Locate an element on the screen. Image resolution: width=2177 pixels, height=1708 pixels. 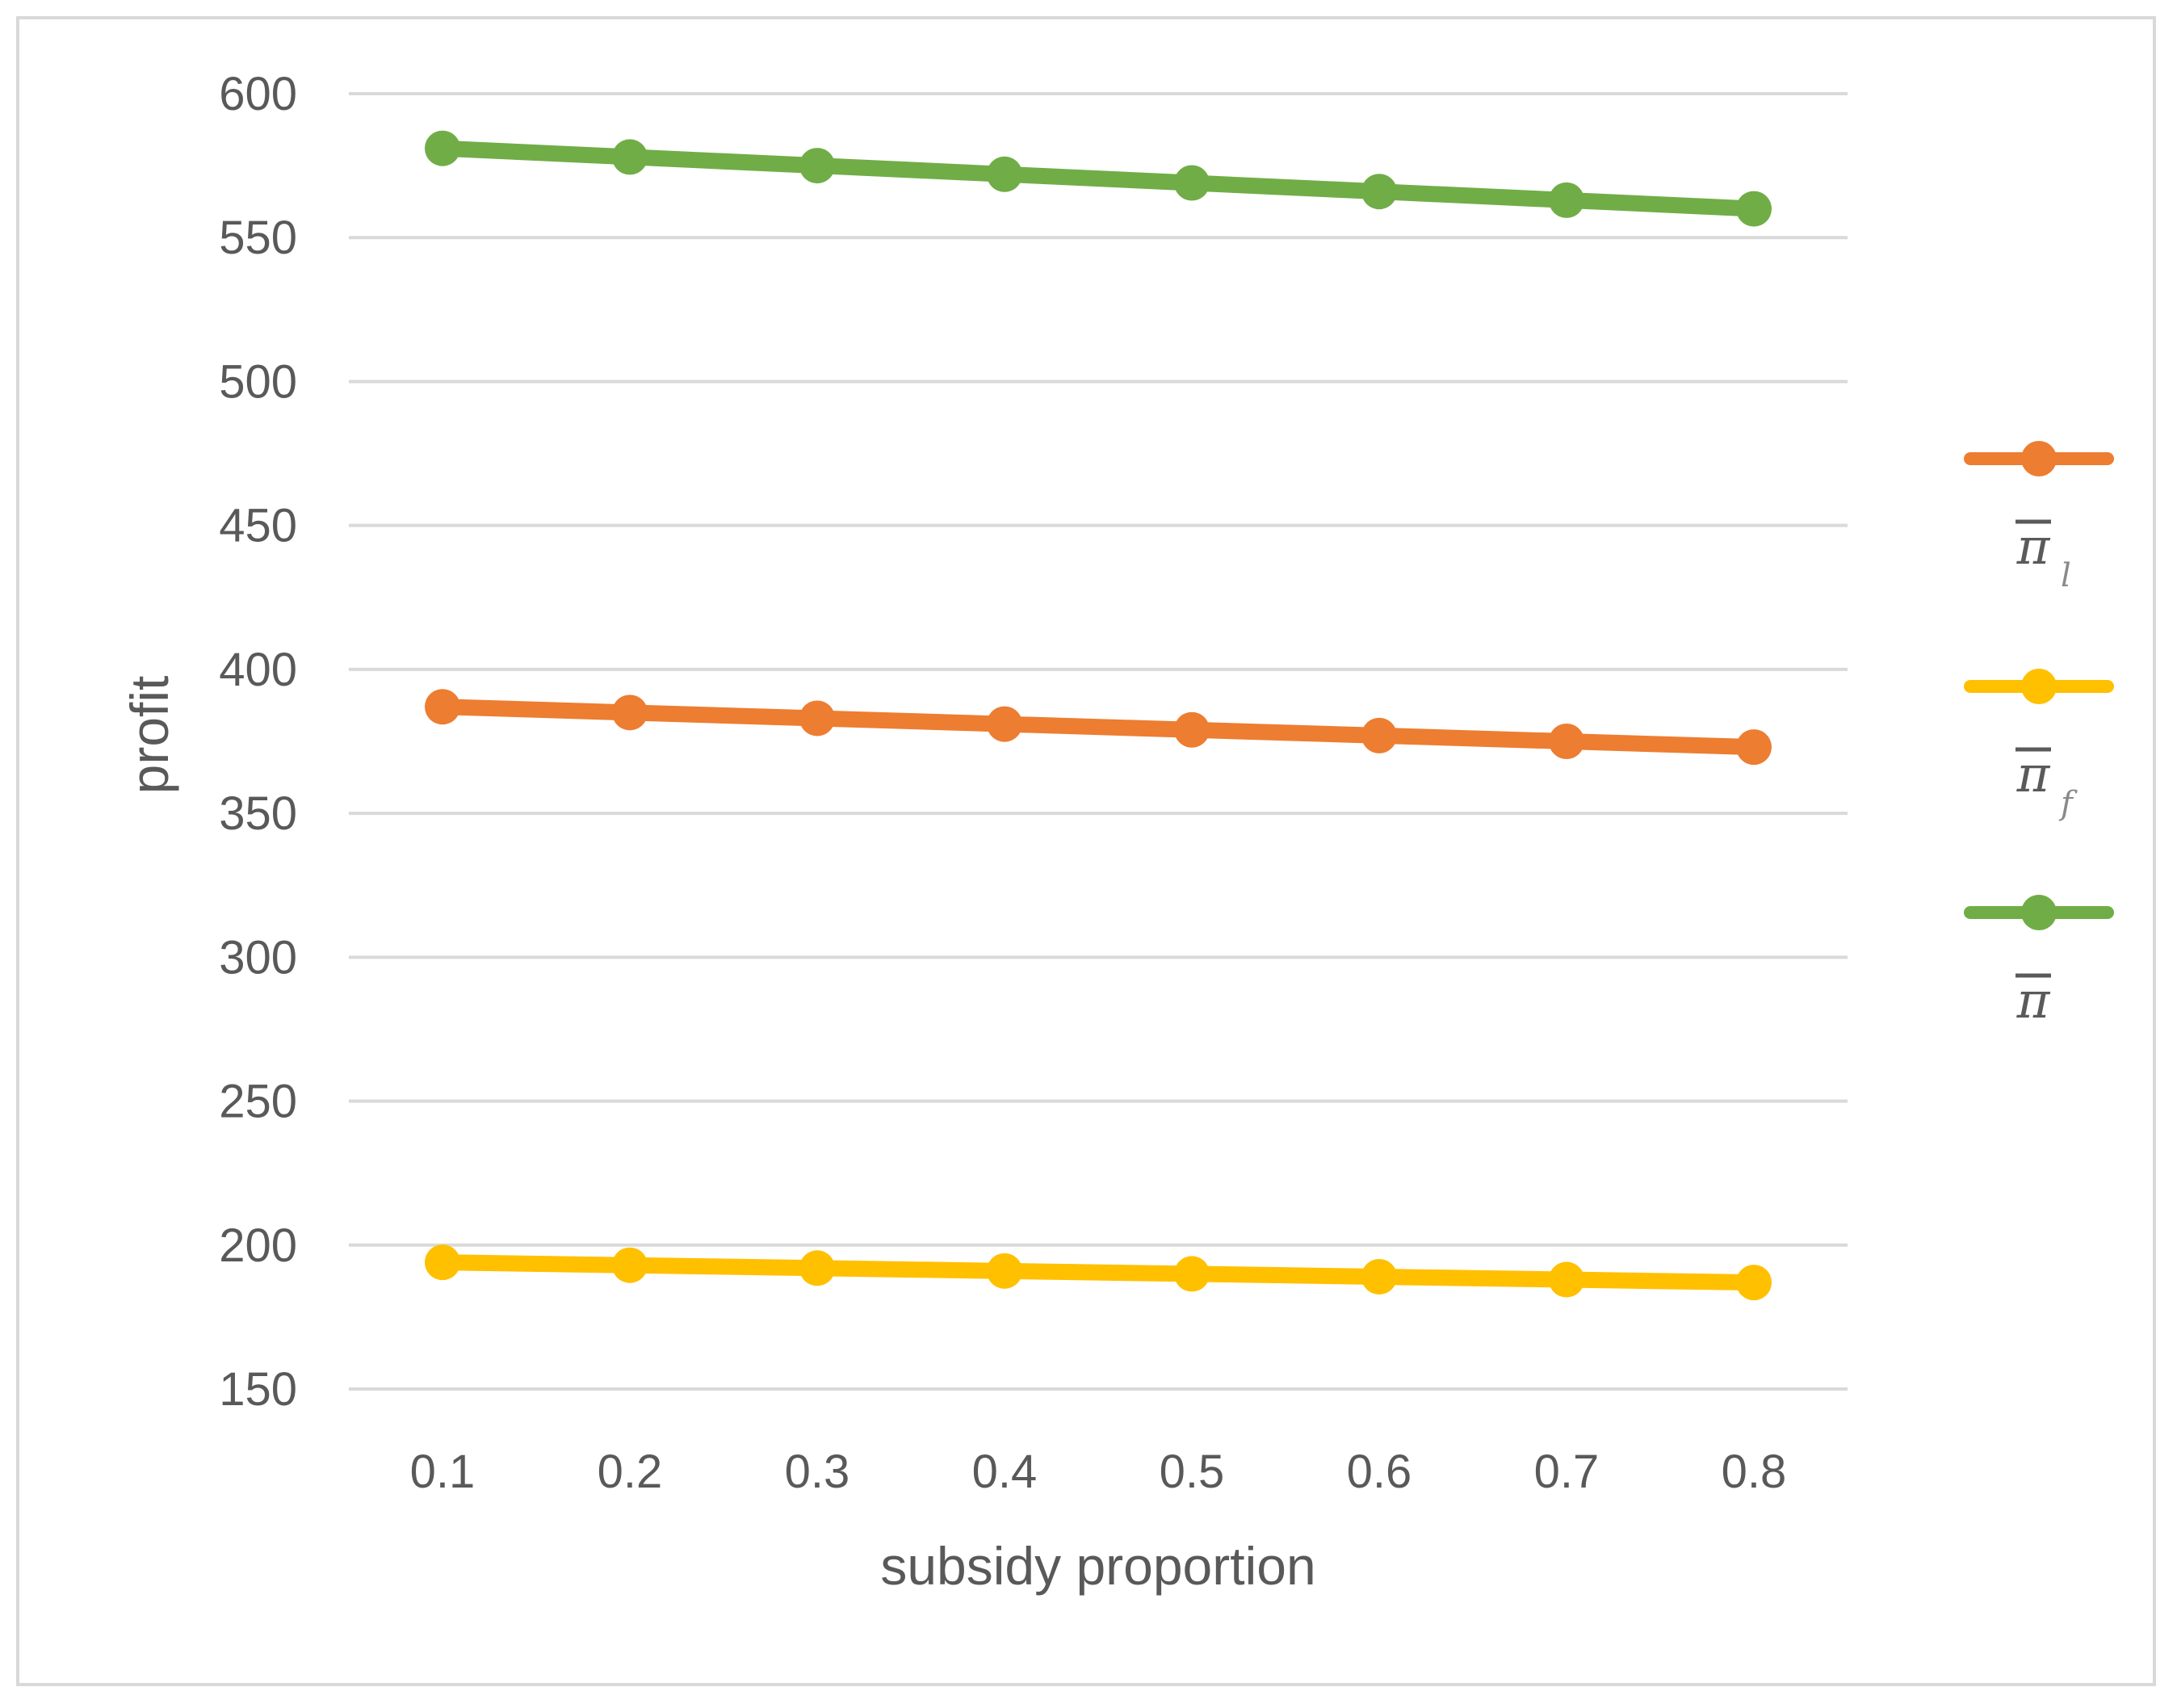
y-tick-label: 450 is located at coordinates (258, 526).